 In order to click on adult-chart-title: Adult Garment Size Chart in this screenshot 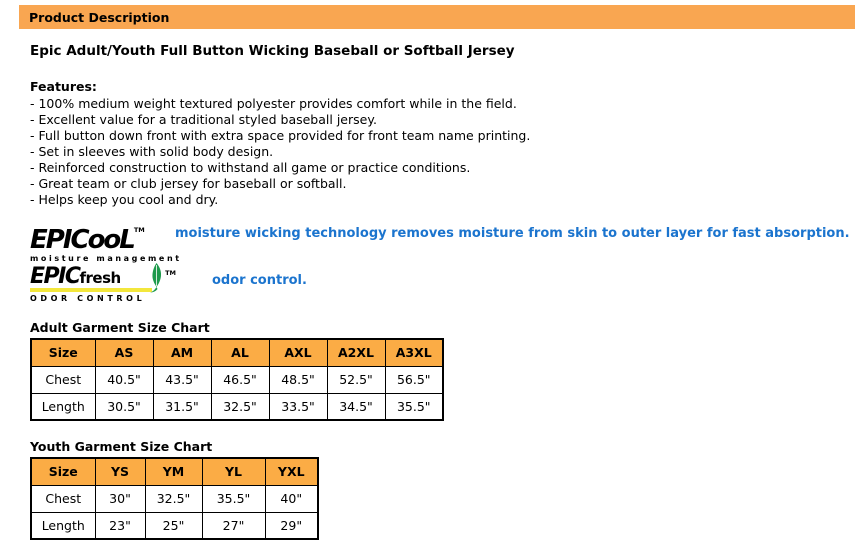, I will do `click(120, 327)`.